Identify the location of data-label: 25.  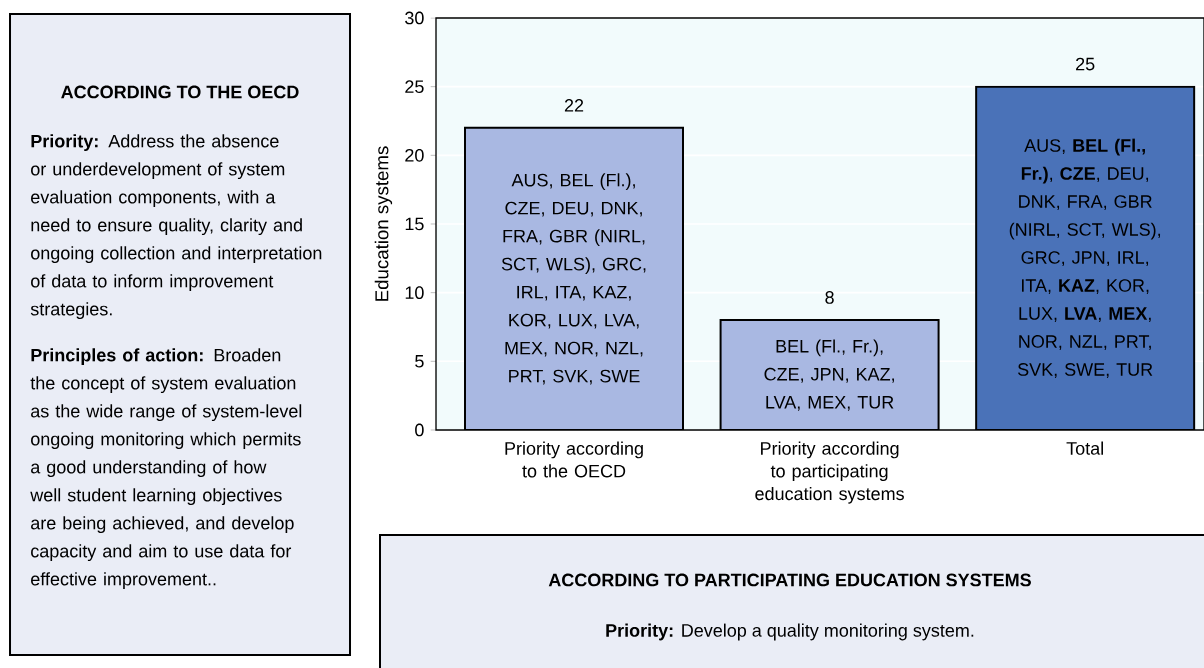
(1085, 64).